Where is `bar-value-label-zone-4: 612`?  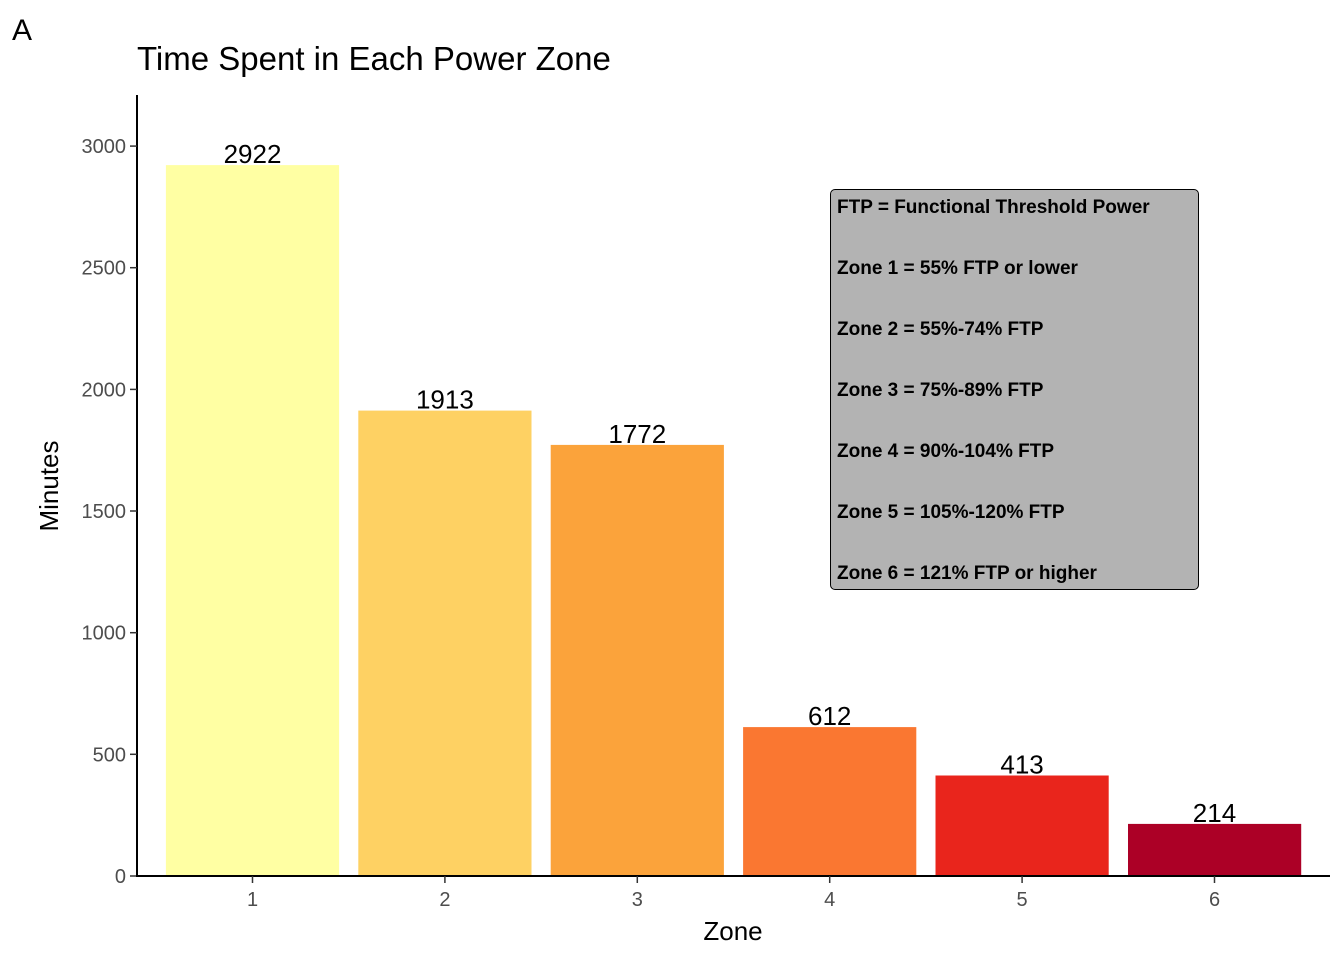 bar-value-label-zone-4: 612 is located at coordinates (829, 716).